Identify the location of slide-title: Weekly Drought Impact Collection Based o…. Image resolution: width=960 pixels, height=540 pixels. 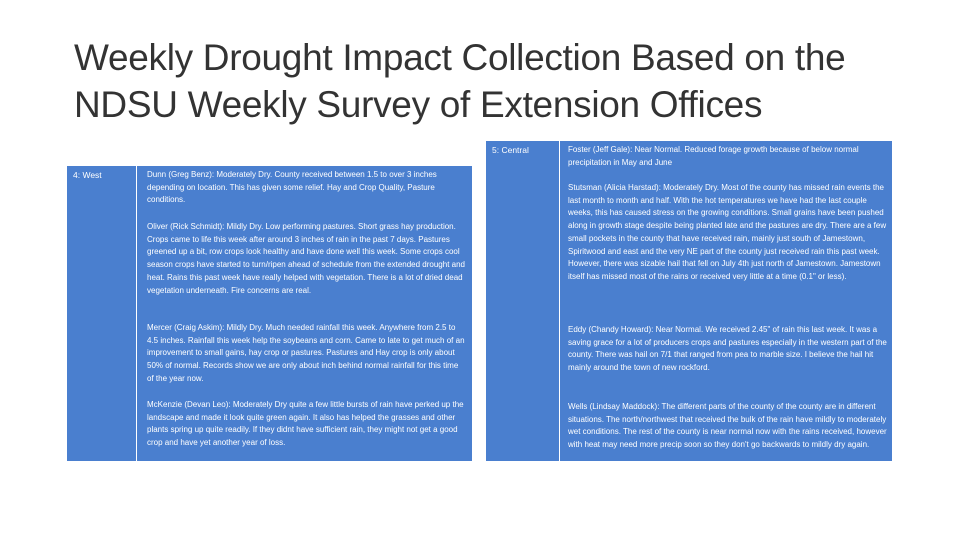
(460, 81).